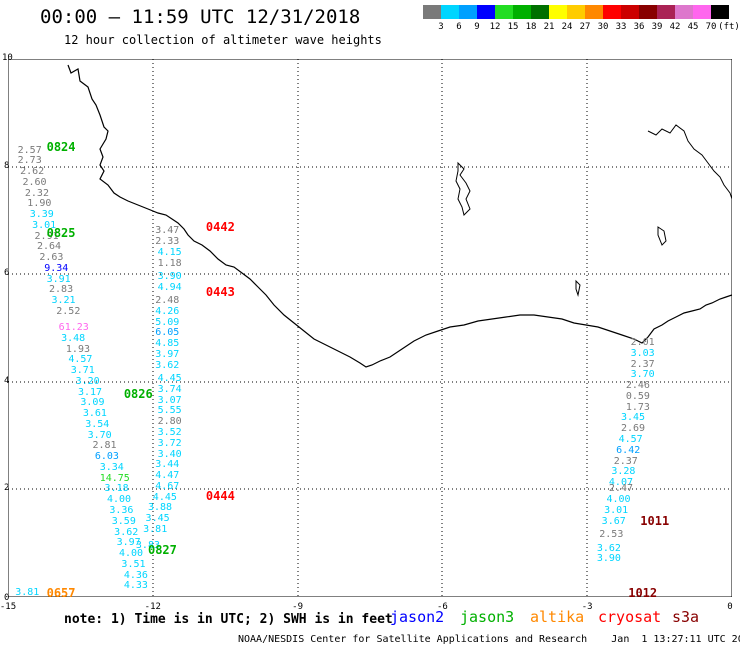 The image size is (740, 650). What do you see at coordinates (513, 27) in the screenshot?
I see `legend-label: 15` at bounding box center [513, 27].